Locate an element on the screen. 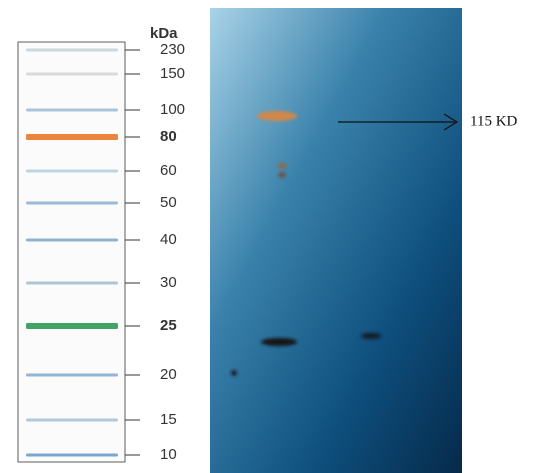  marker-label: 10 is located at coordinates (168, 454).